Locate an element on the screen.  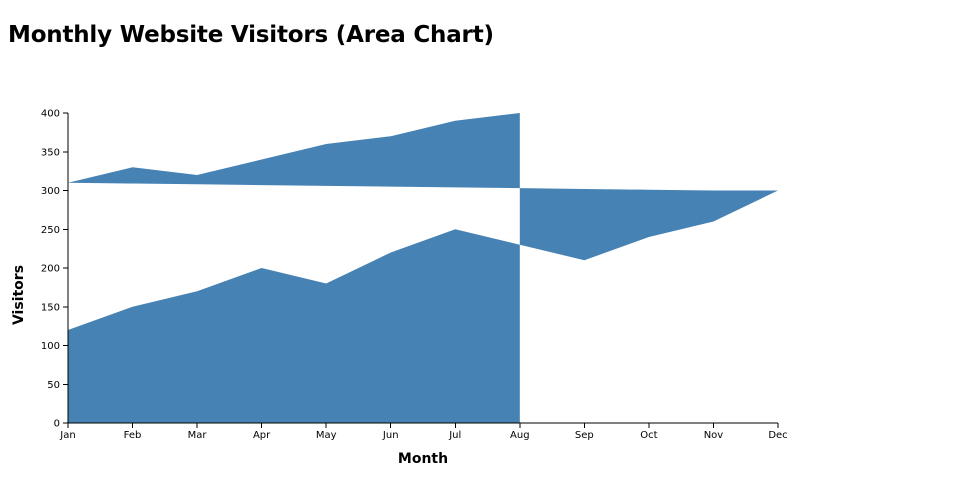
x-tick-label: Sep is located at coordinates (584, 435).